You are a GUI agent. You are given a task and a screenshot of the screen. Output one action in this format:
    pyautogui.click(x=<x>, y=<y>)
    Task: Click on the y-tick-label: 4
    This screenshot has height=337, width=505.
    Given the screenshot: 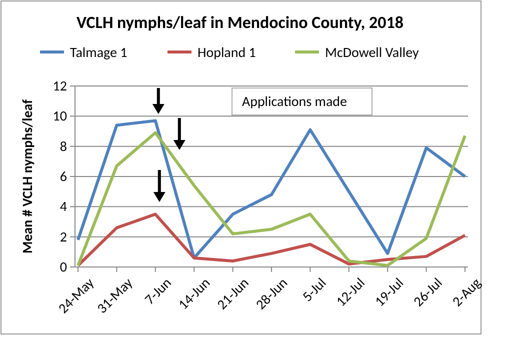 What is the action you would take?
    pyautogui.click(x=63, y=207)
    